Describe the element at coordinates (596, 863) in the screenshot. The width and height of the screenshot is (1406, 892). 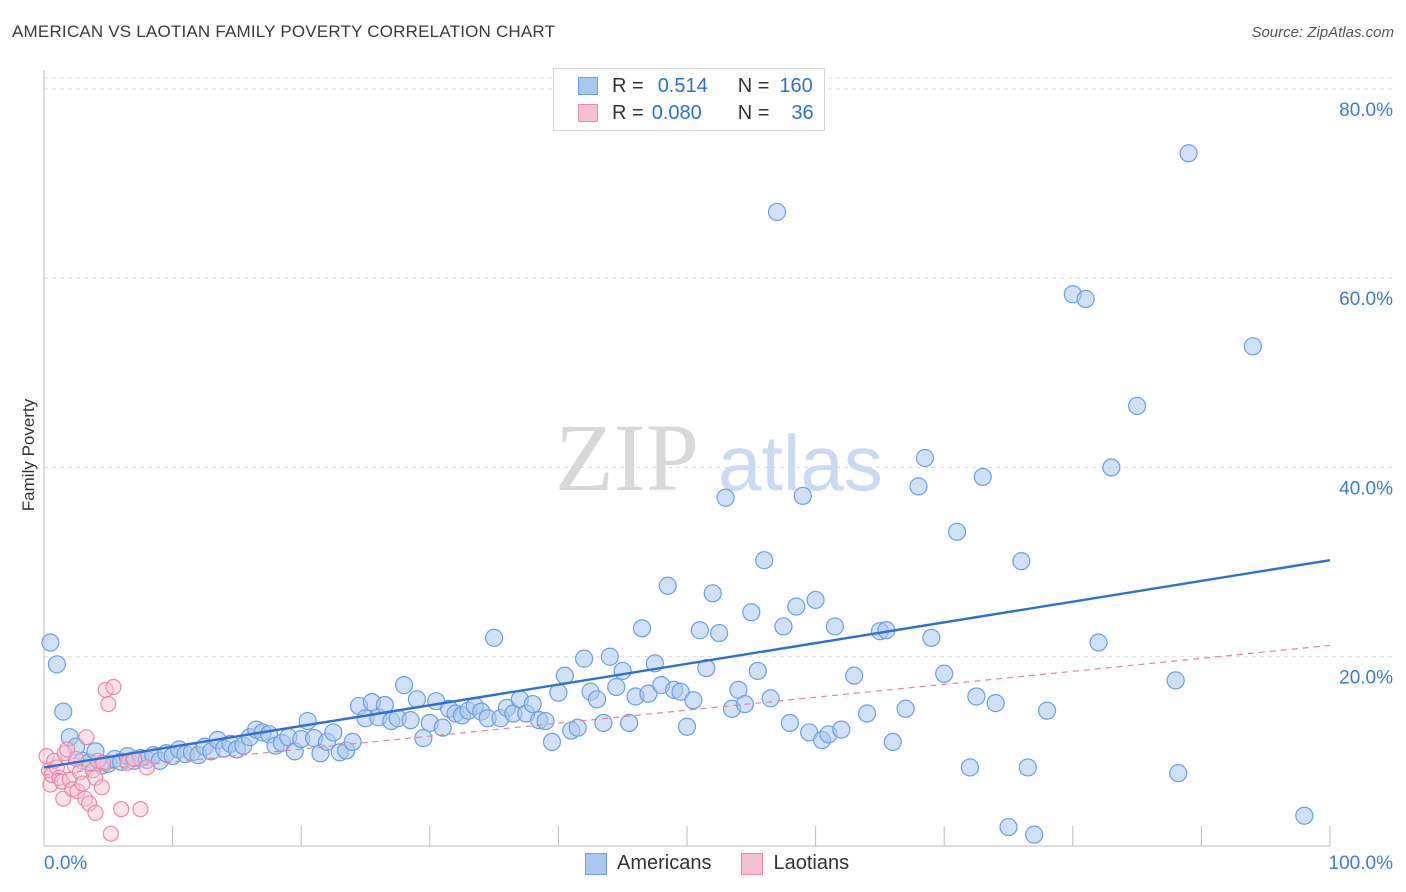
I see `legend-swatch-americans` at that location.